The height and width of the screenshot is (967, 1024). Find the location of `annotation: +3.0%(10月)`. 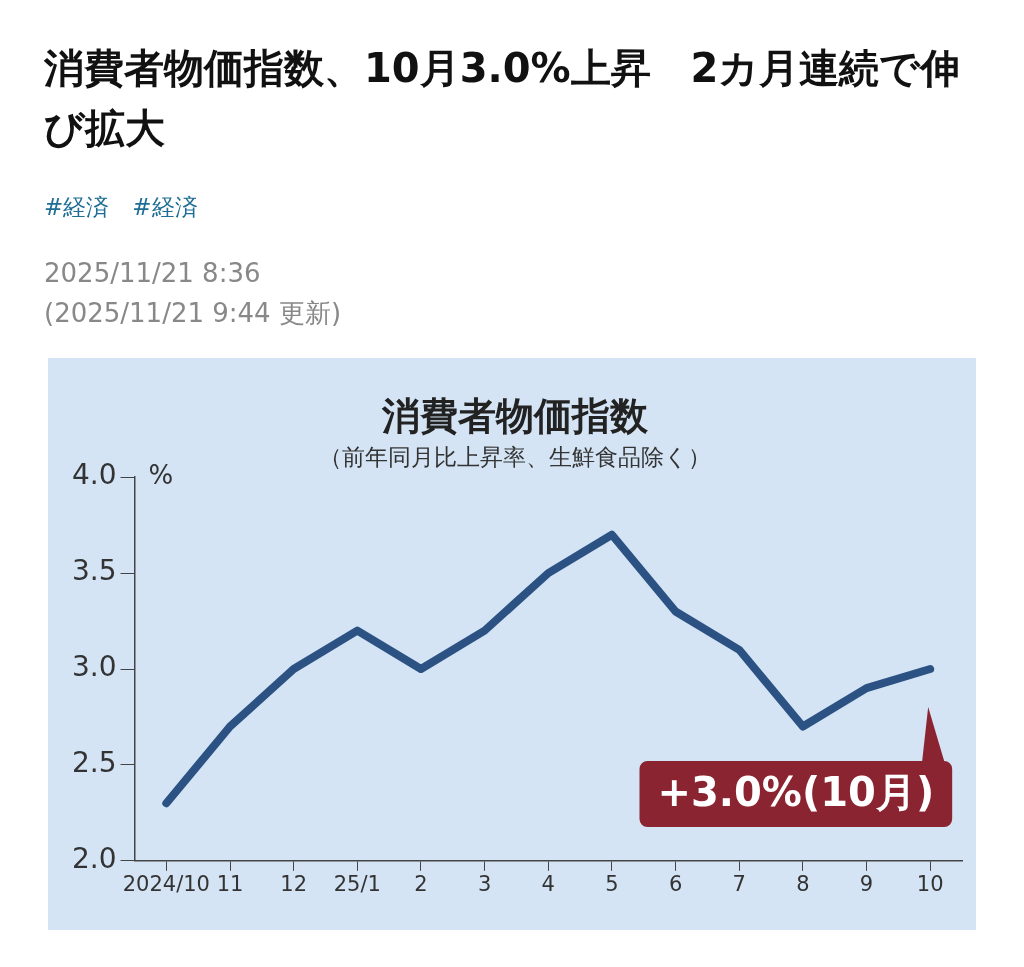

annotation: +3.0%(10月) is located at coordinates (796, 792).